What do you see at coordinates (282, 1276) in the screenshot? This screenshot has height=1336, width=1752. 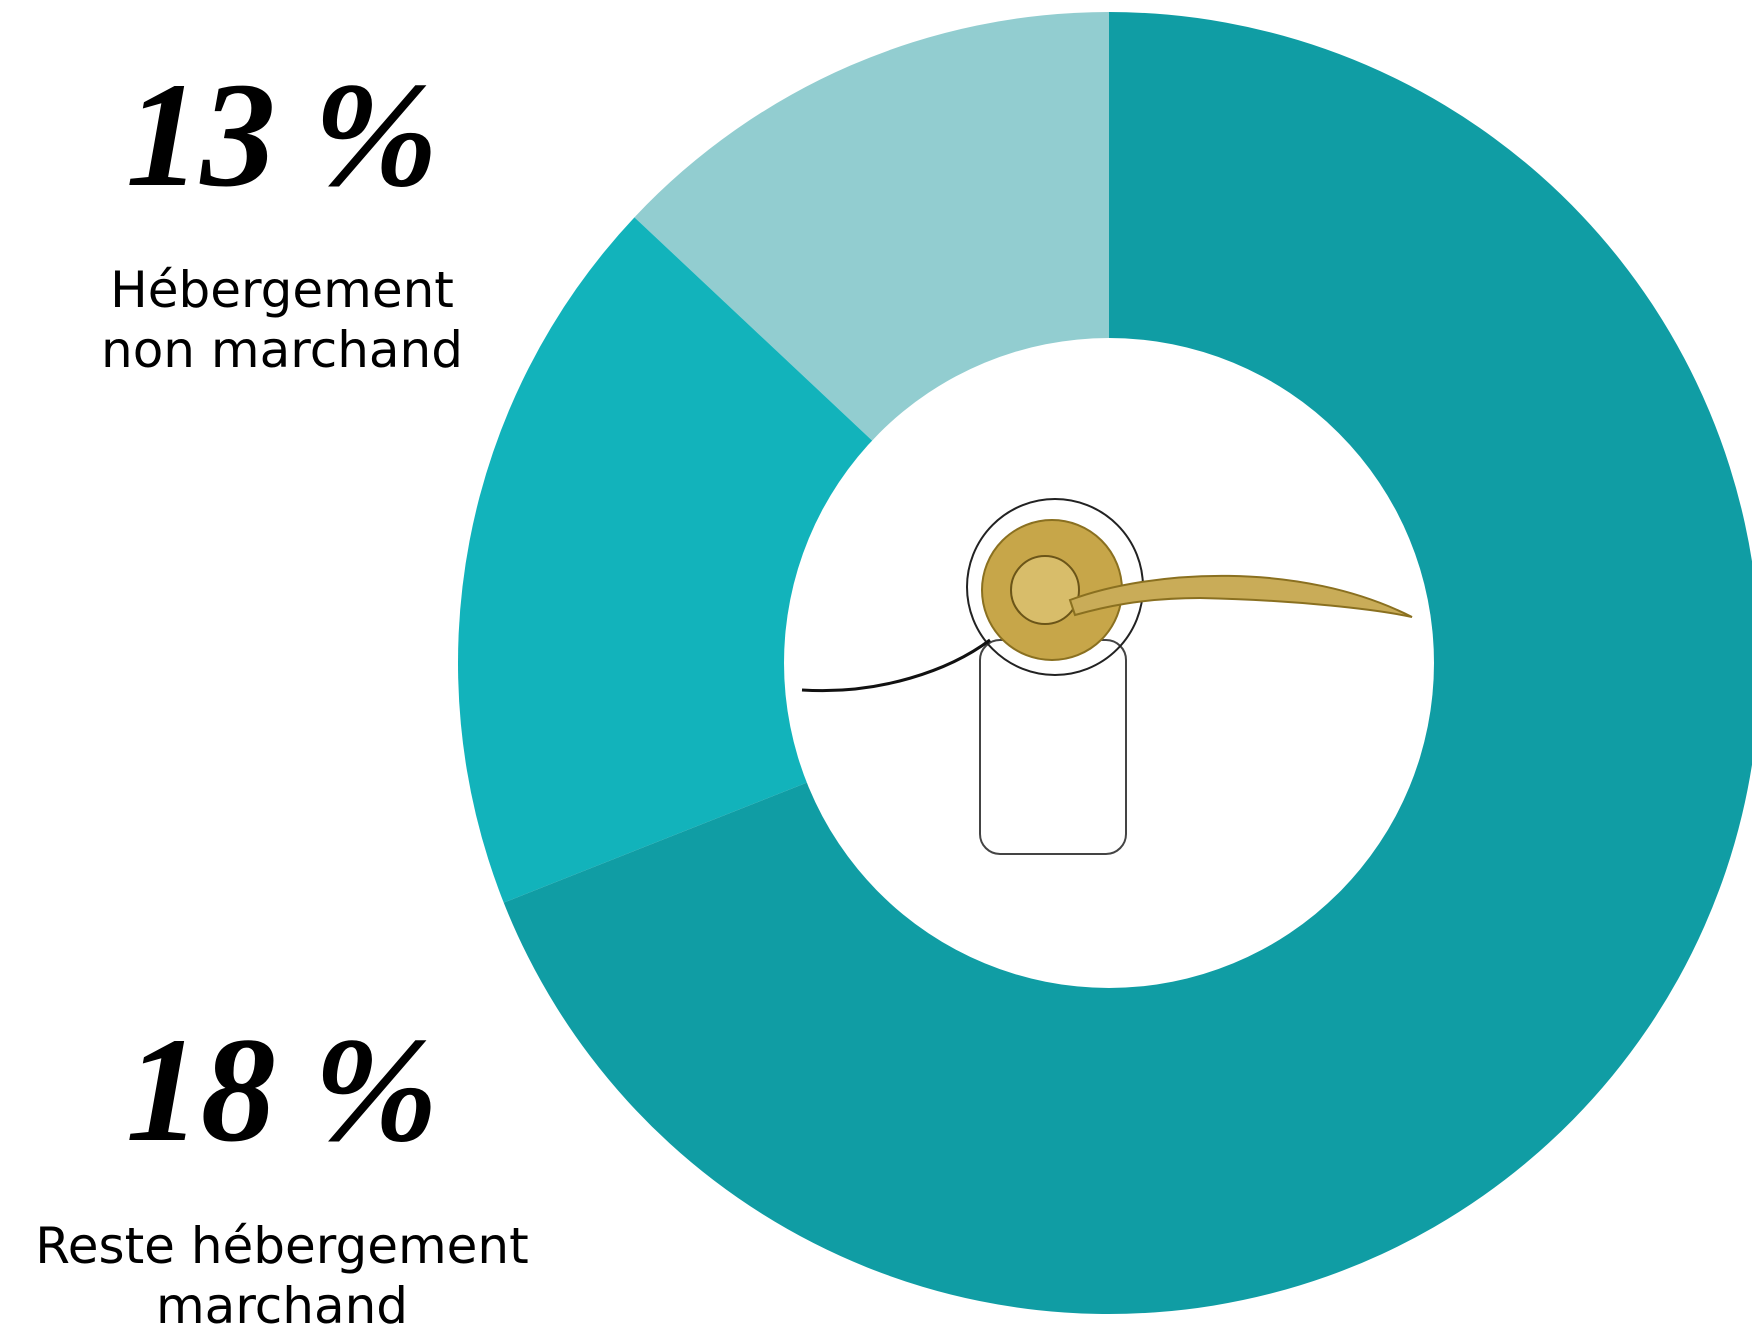 I see `category-label: Reste hébergement marchand` at bounding box center [282, 1276].